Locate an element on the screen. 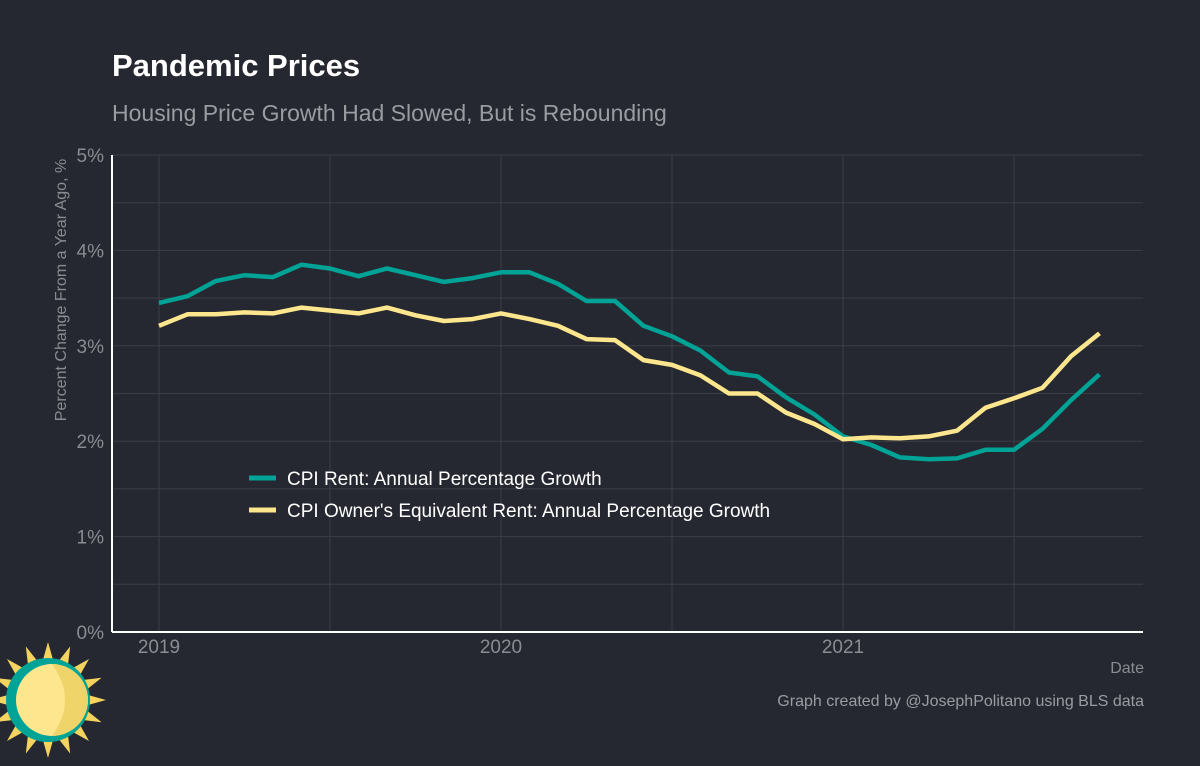  sun-logo is located at coordinates (53, 700).